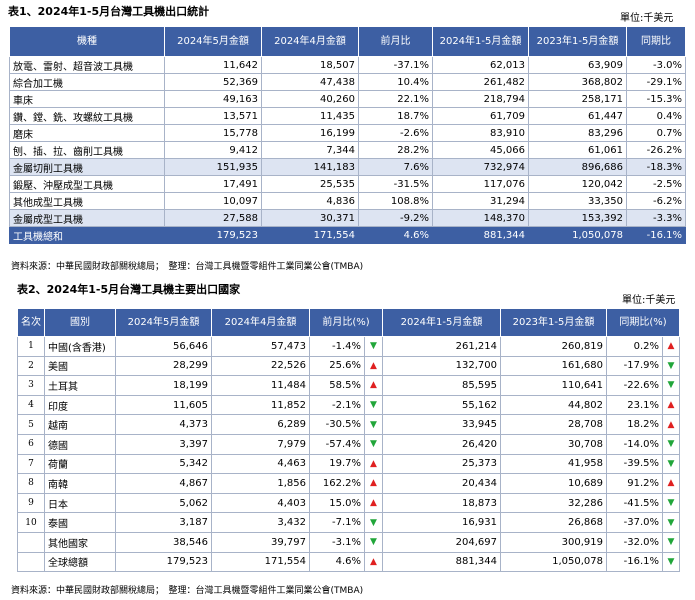 This screenshot has height=600, width=695. What do you see at coordinates (31, 483) in the screenshot?
I see `rank-cell: 8` at bounding box center [31, 483].